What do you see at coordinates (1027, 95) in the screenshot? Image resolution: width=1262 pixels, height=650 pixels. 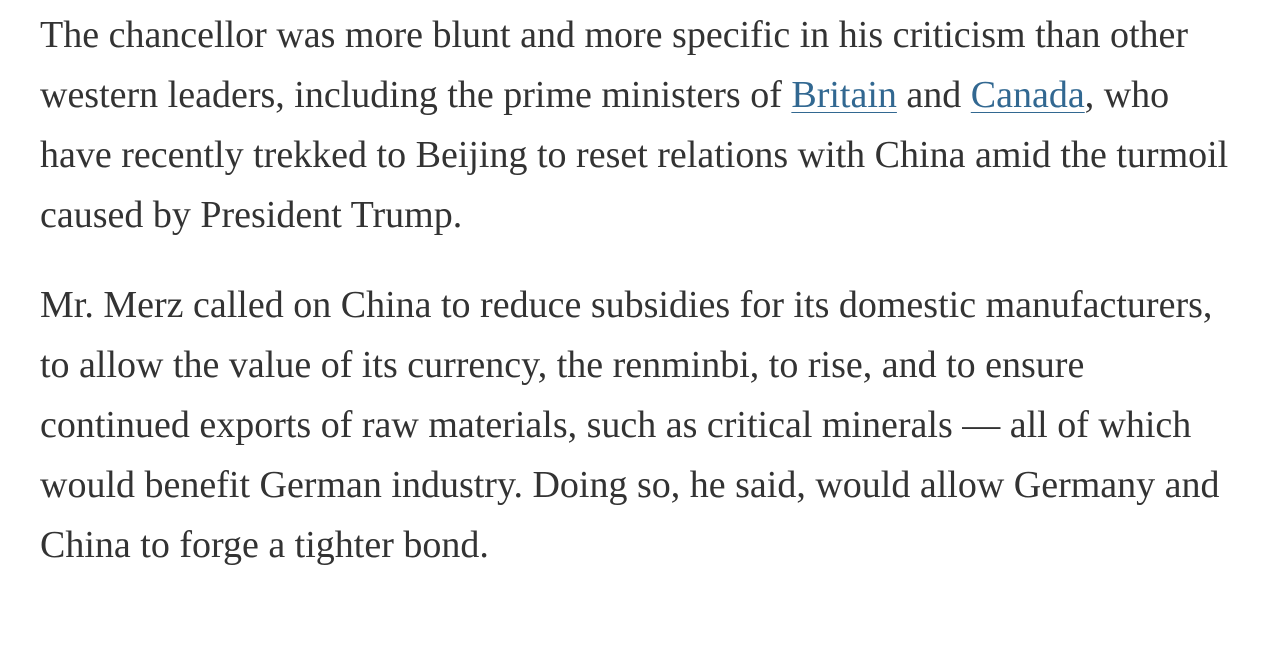 I see `inline-link: Canada` at bounding box center [1027, 95].